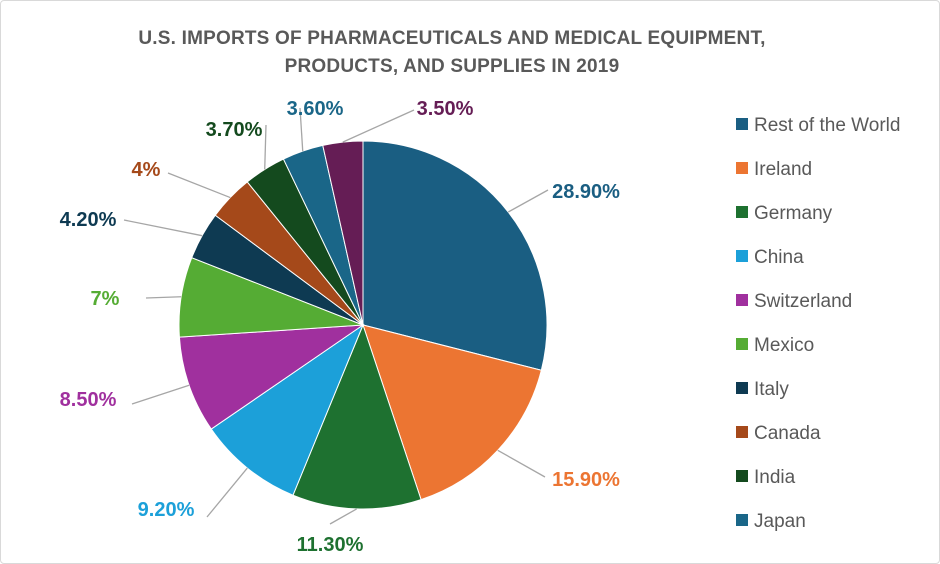  Describe the element at coordinates (330, 545) in the screenshot. I see `data-label-germany: 11.30%` at that location.